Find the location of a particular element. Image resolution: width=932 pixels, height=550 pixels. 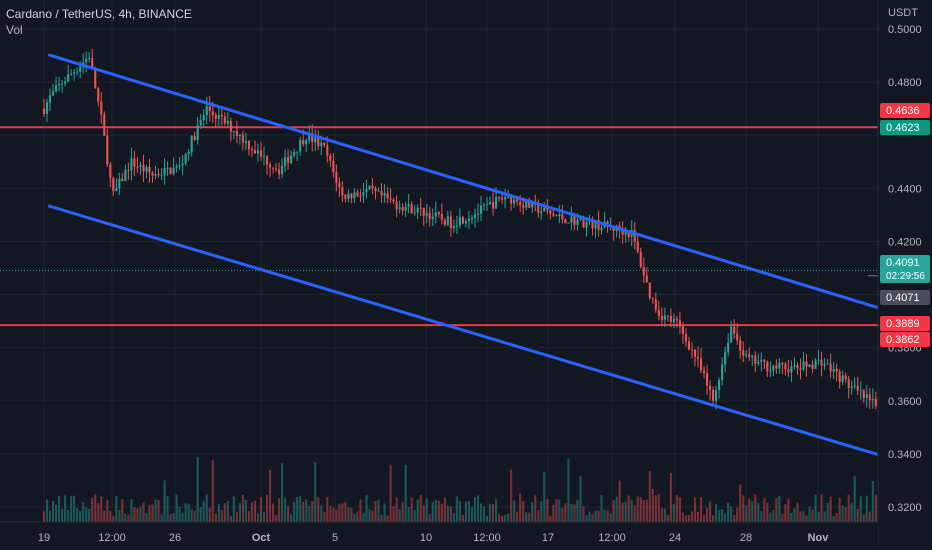

volume-legend: Vol is located at coordinates (14, 30).